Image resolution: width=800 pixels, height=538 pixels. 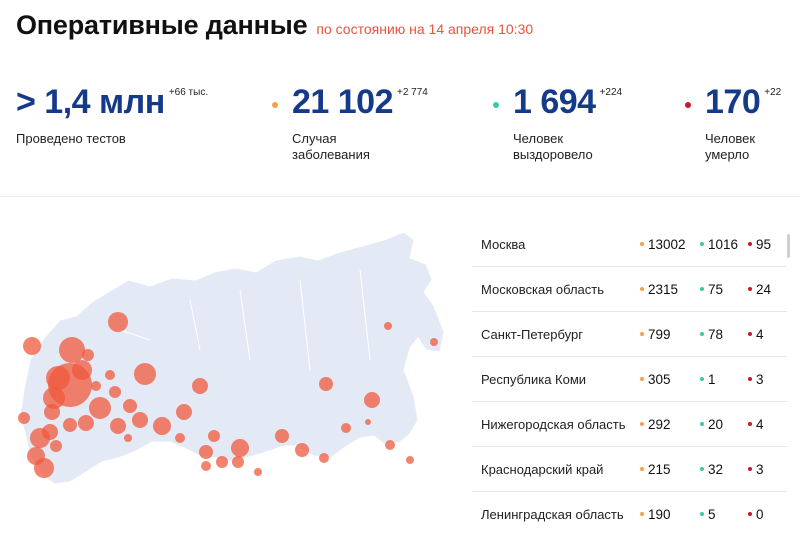 What do you see at coordinates (659, 469) in the screenshot?
I see `region-cases-value: 215` at bounding box center [659, 469].